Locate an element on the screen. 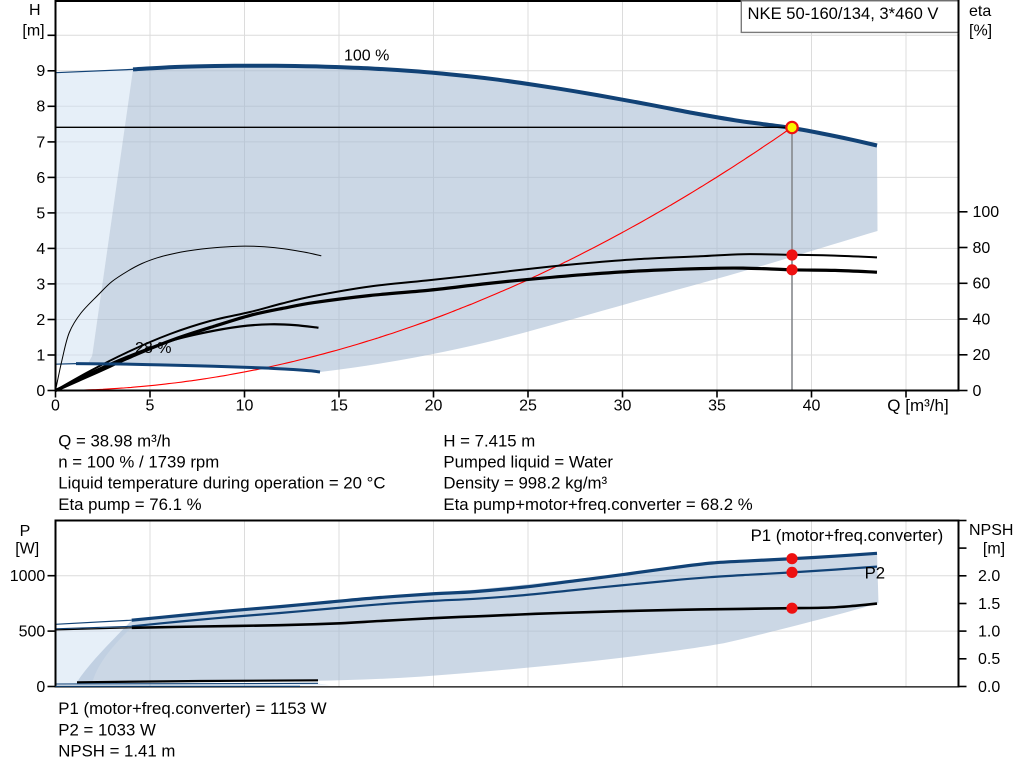 The height and width of the screenshot is (781, 1024). svg-text: Pumped liquid = Water is located at coordinates (528, 462).